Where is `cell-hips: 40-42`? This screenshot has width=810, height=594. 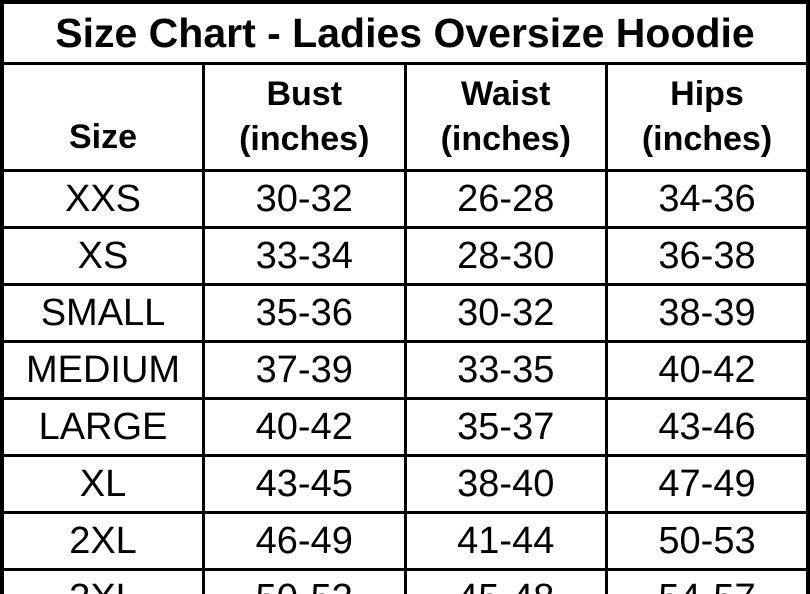 cell-hips: 40-42 is located at coordinates (707, 370).